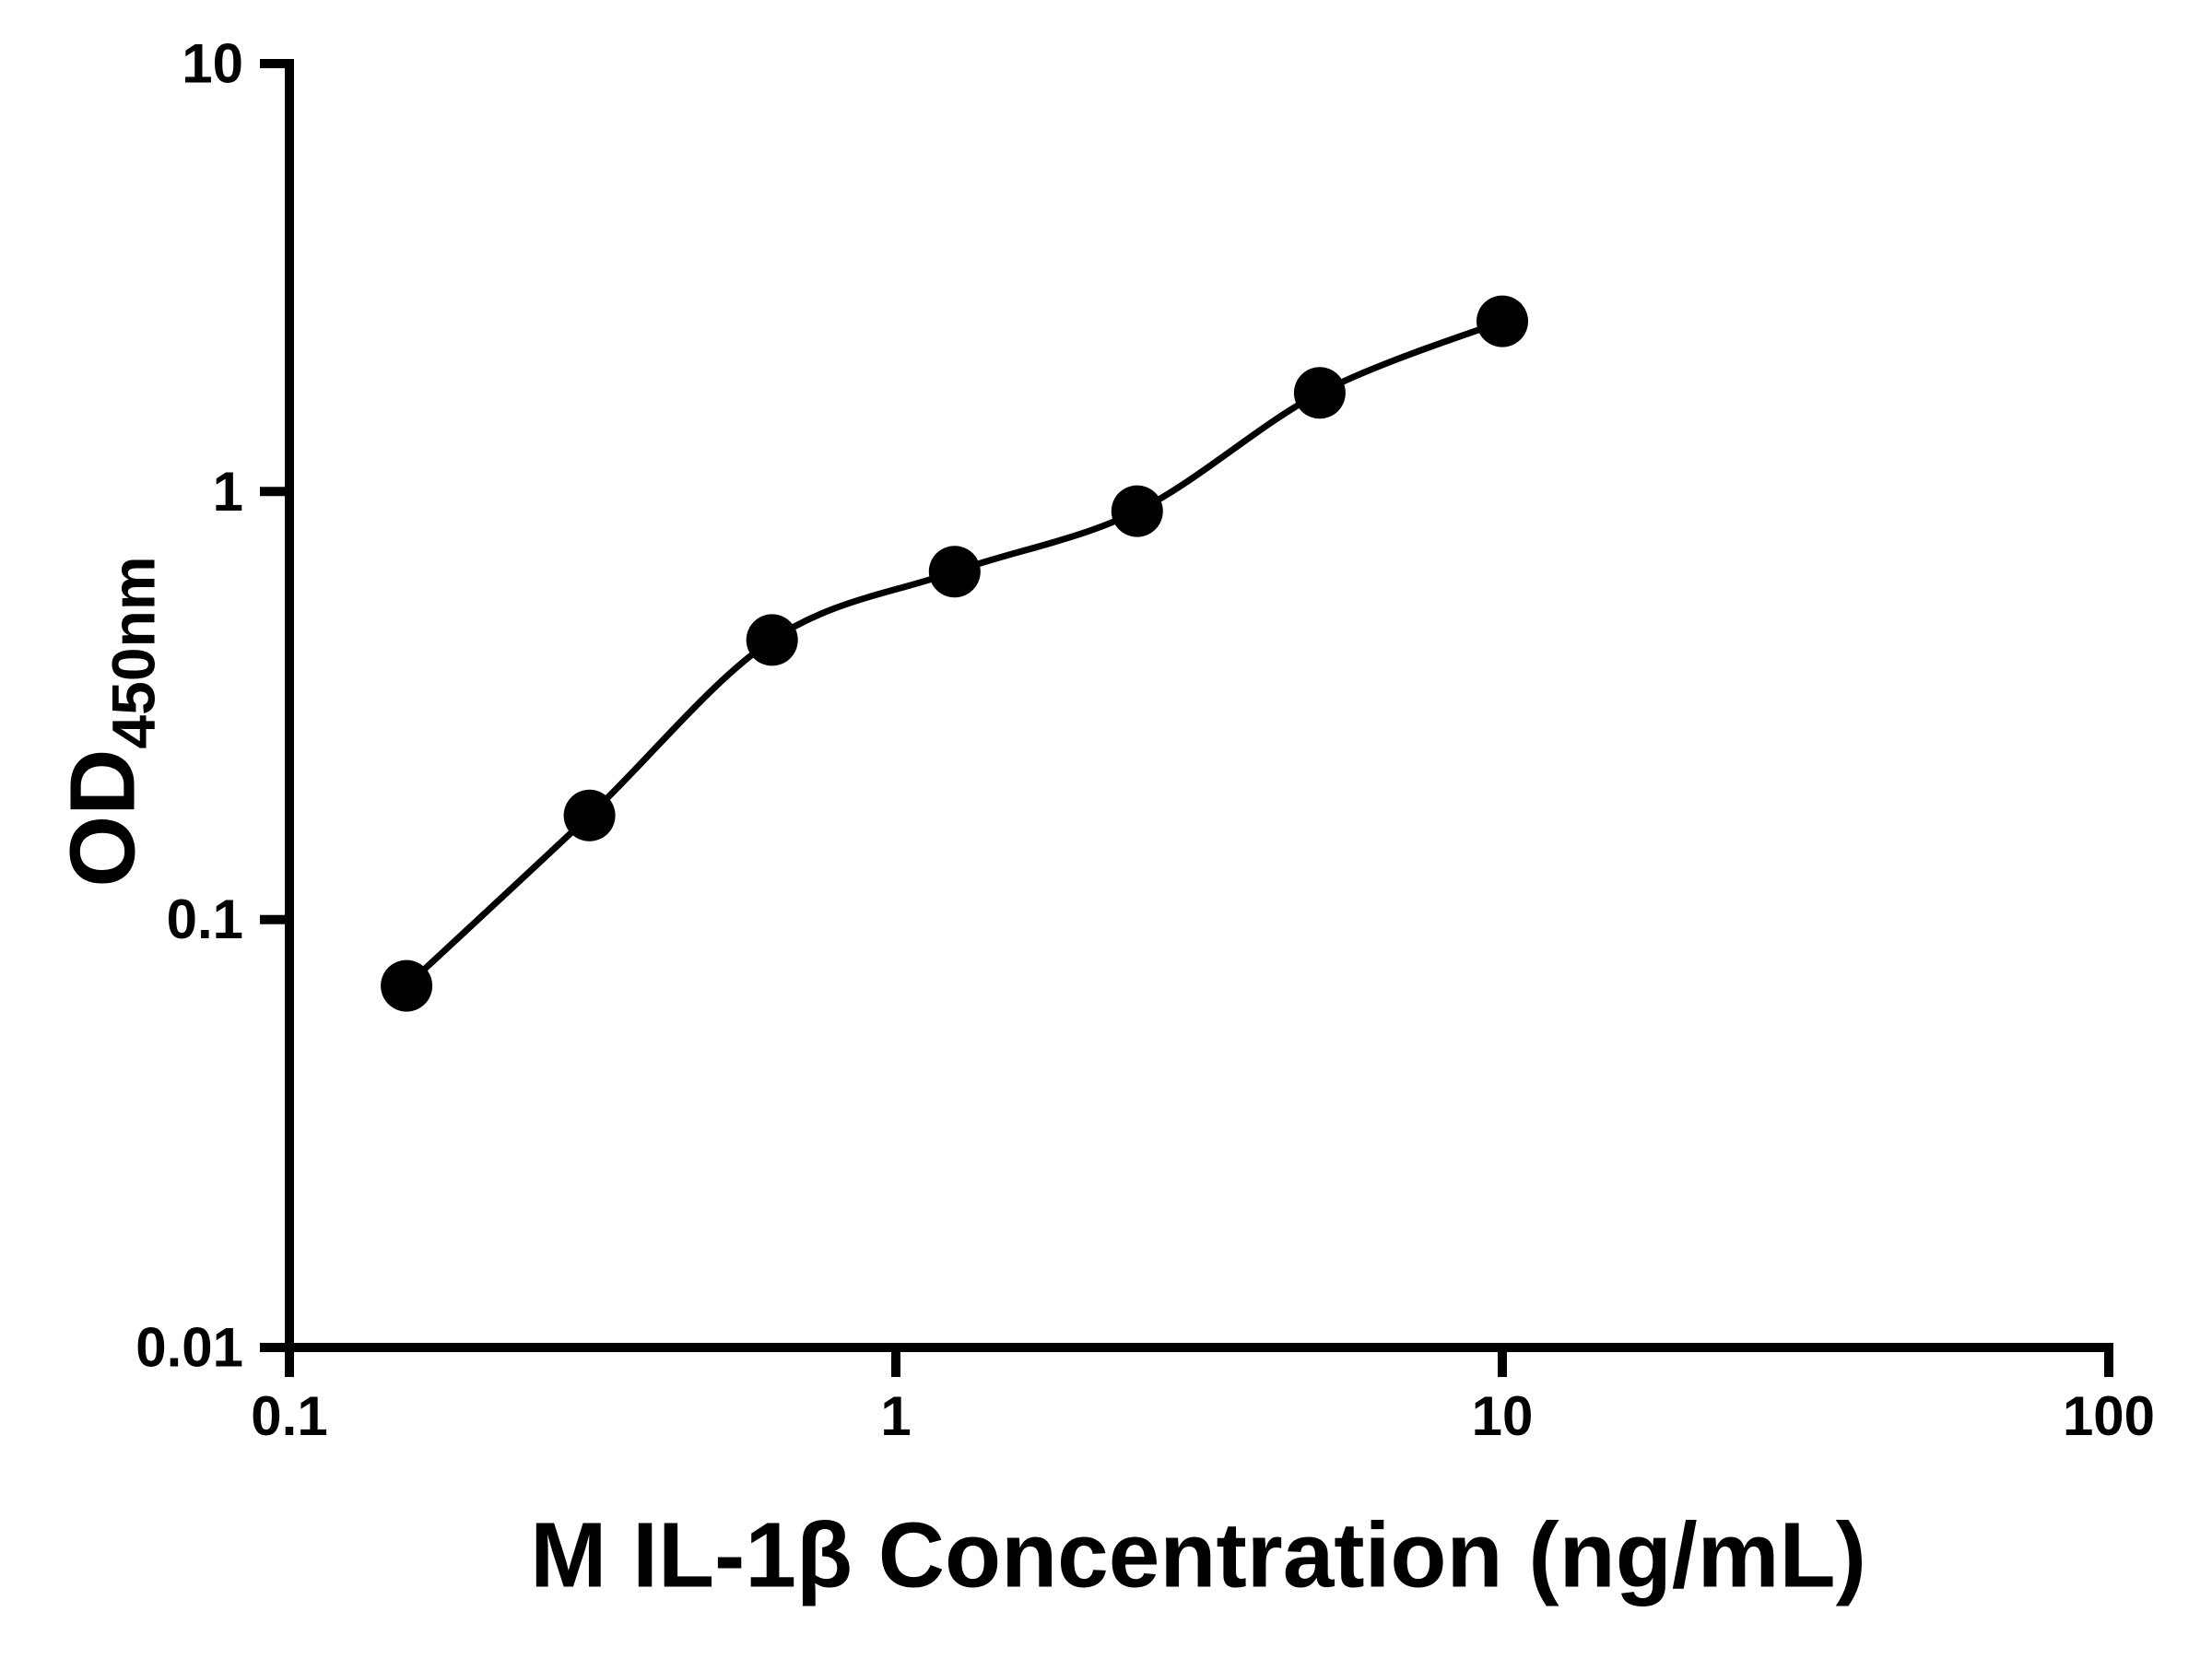 The width and height of the screenshot is (2212, 1659). Describe the element at coordinates (189, 1348) in the screenshot. I see `y-tick-label: 0.01` at that location.